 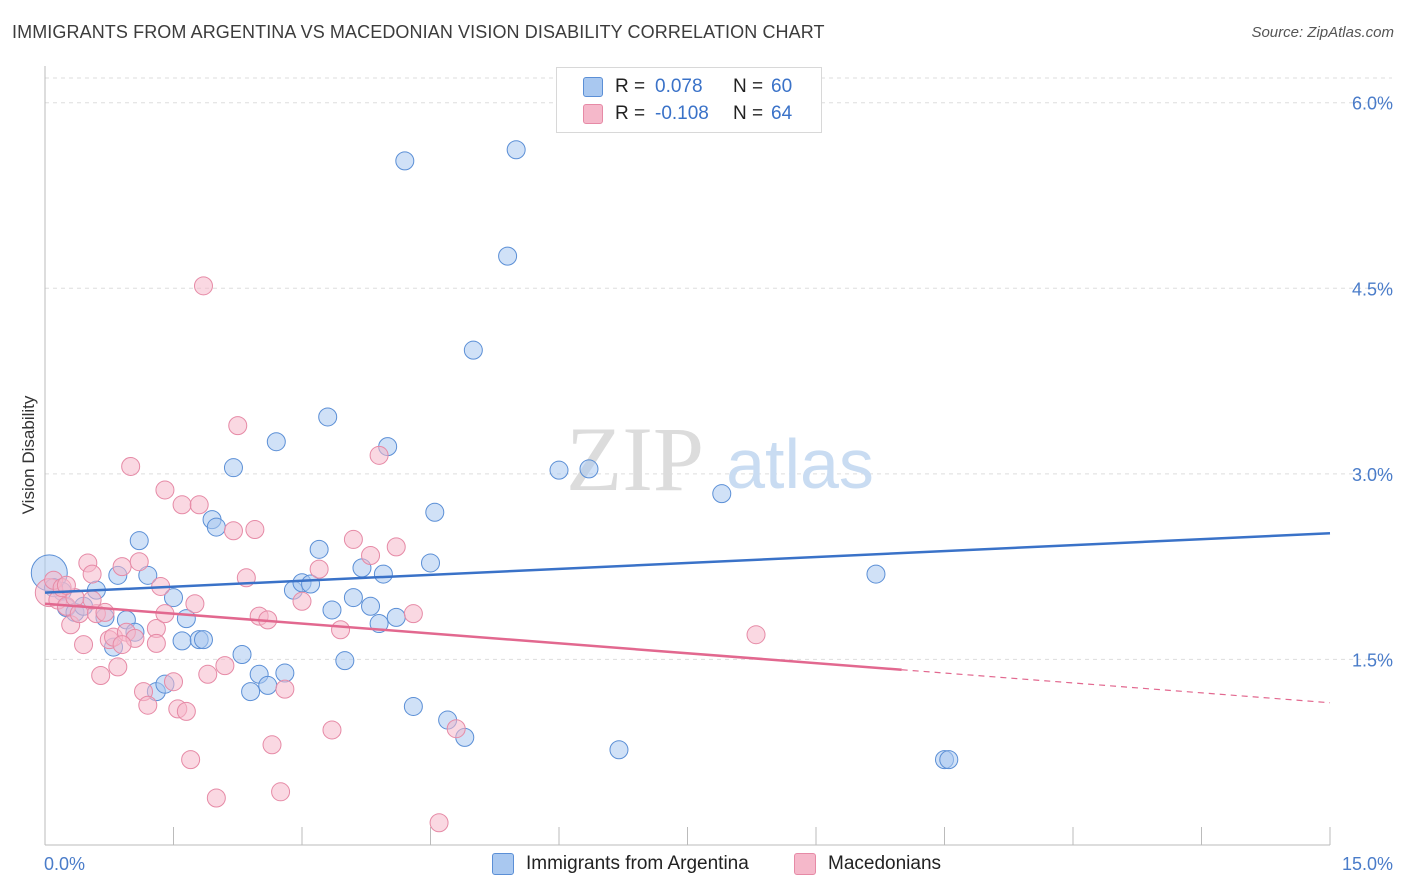 I want to click on x-tick-label: 0.0%, so click(x=64, y=864).